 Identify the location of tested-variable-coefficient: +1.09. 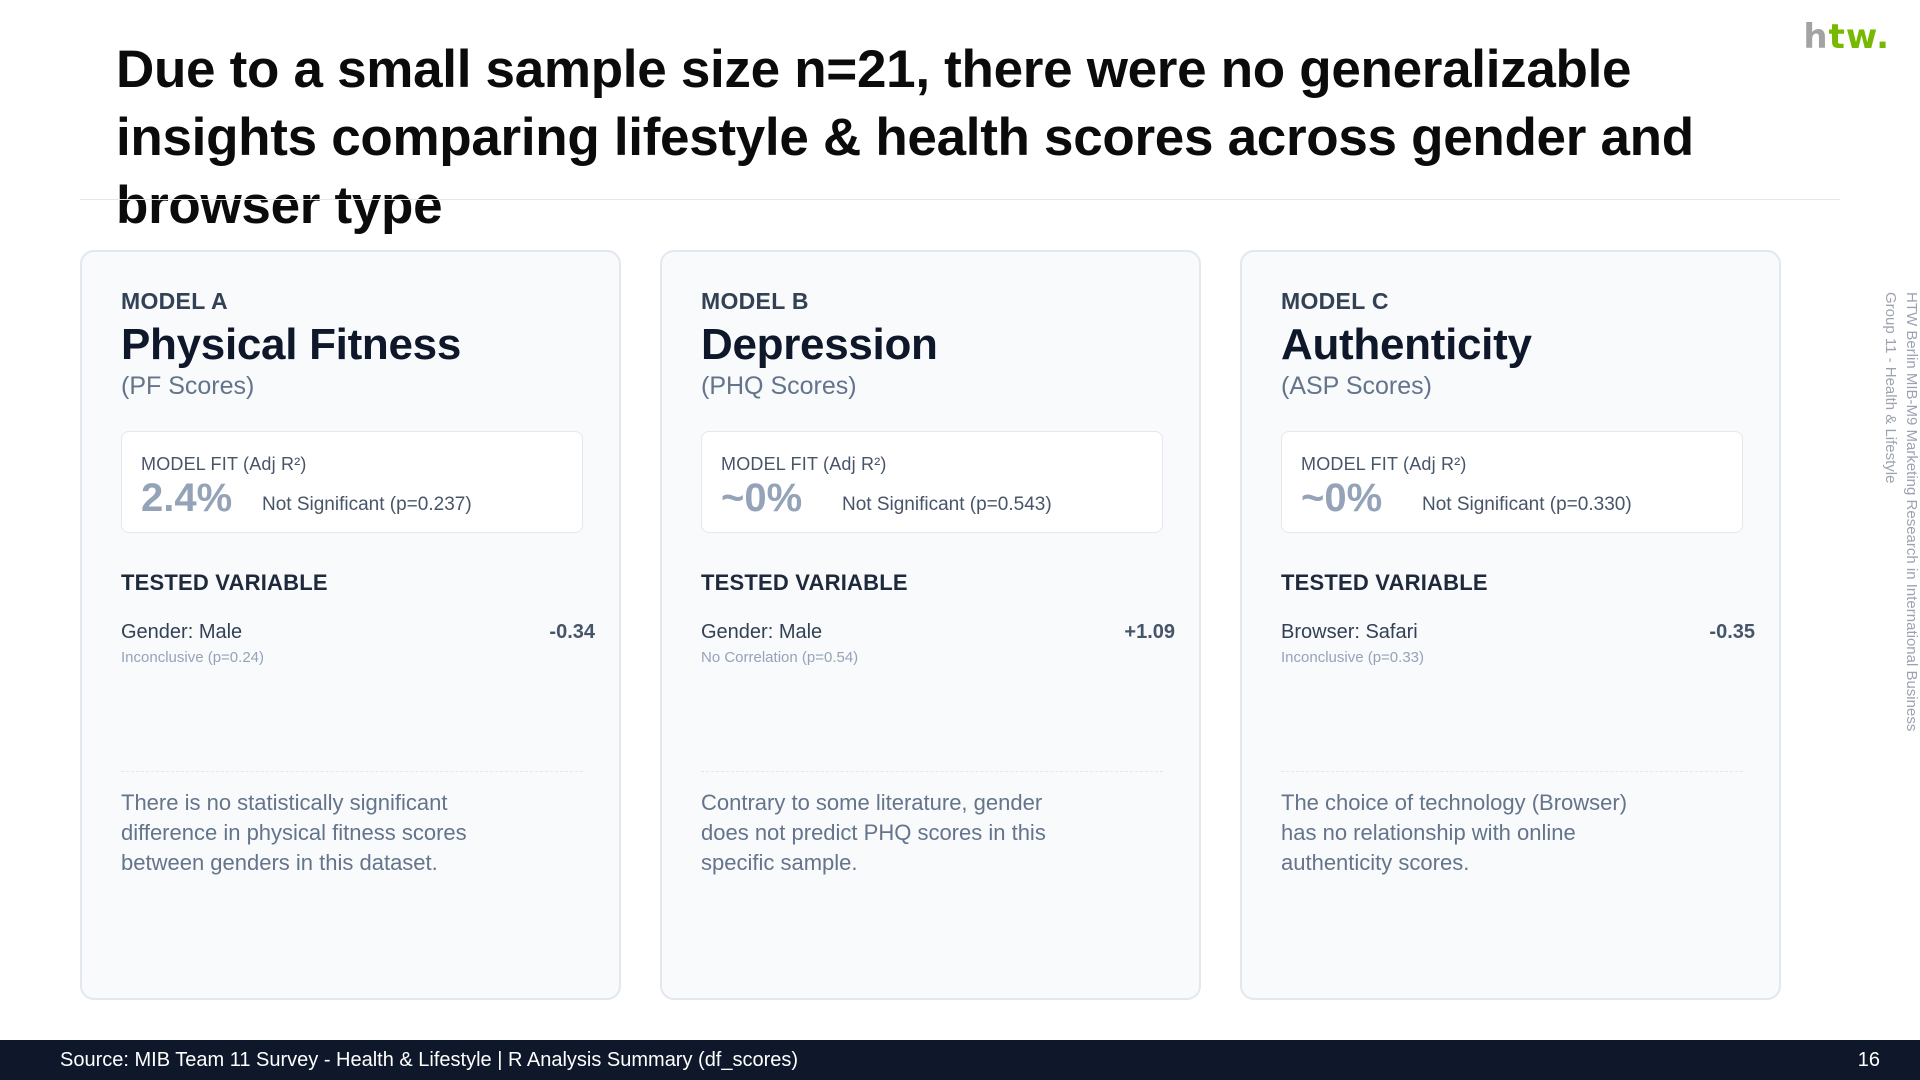
(1149, 632).